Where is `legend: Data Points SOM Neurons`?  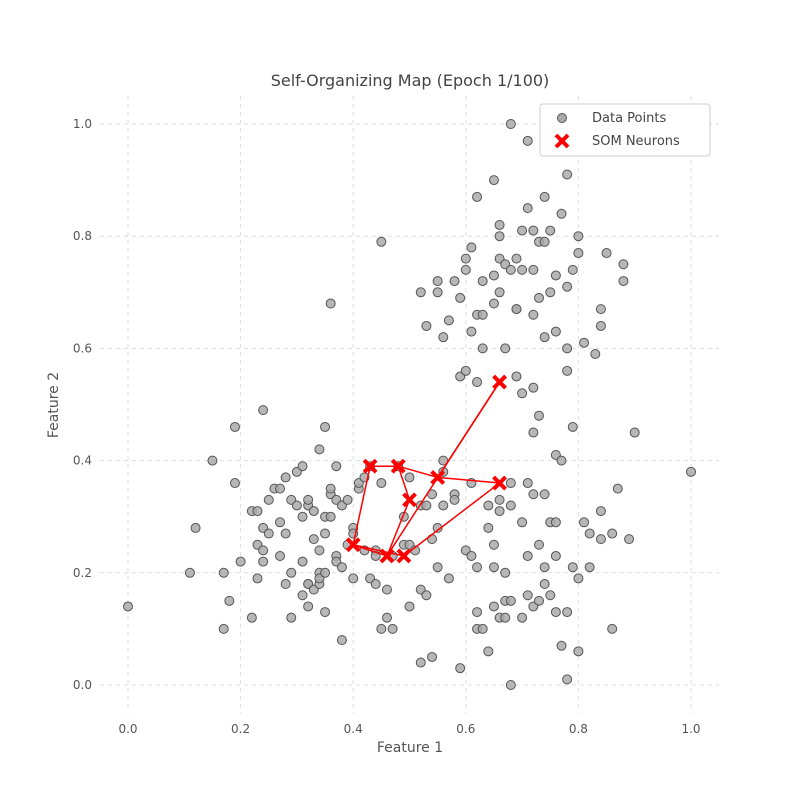
legend: Data Points SOM Neurons is located at coordinates (625, 130).